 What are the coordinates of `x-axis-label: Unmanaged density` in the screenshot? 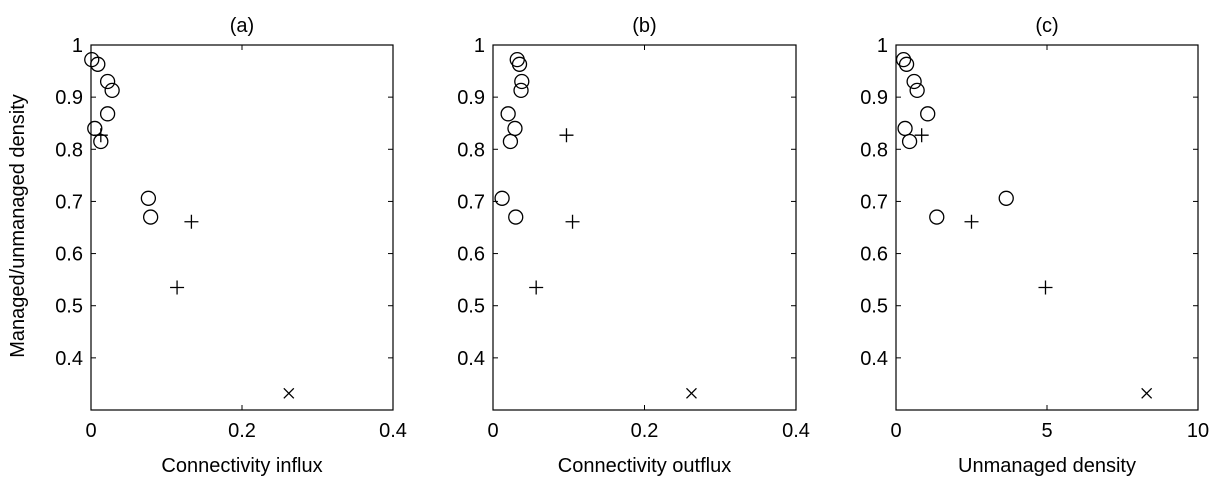 It's located at (1047, 466).